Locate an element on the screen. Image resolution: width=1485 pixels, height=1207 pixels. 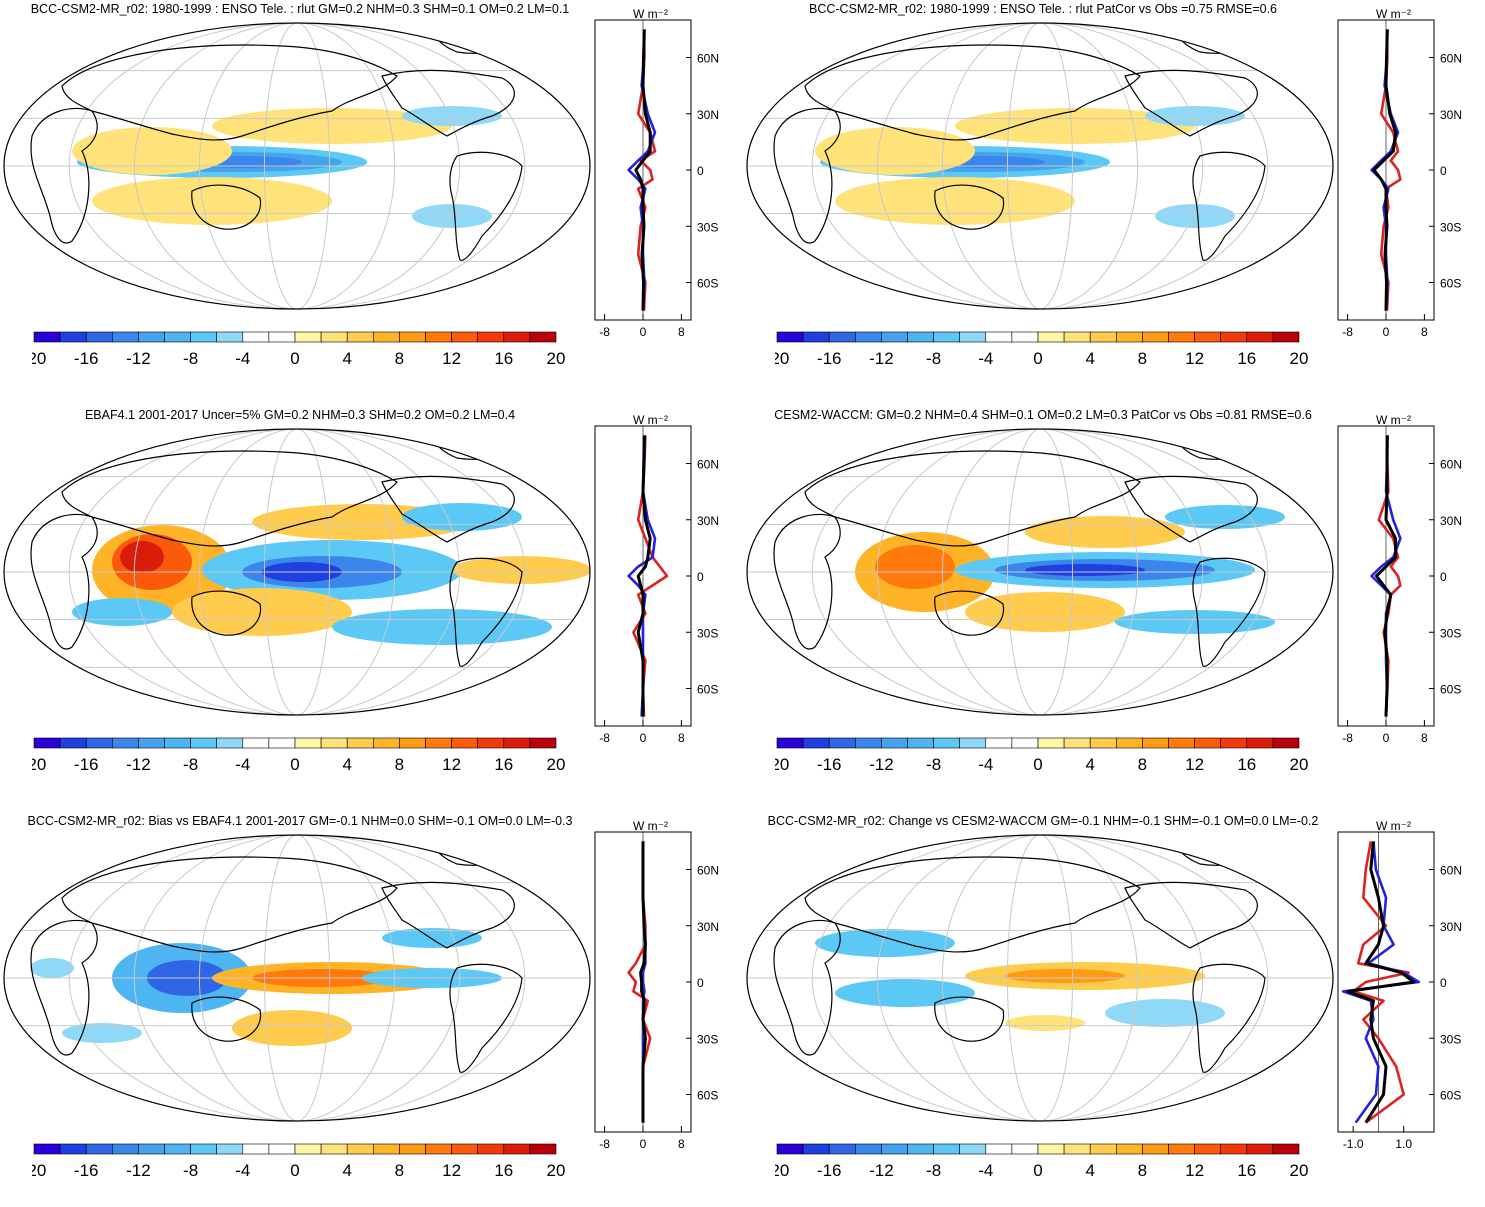
profile-series-black is located at coordinates (644, 576).